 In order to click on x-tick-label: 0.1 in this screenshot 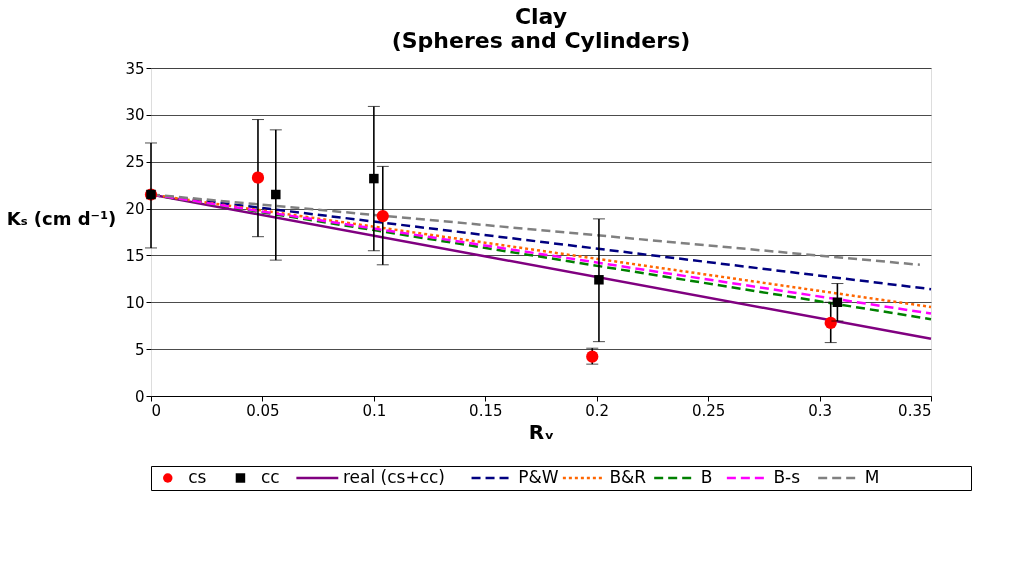, I will do `click(374, 410)`.